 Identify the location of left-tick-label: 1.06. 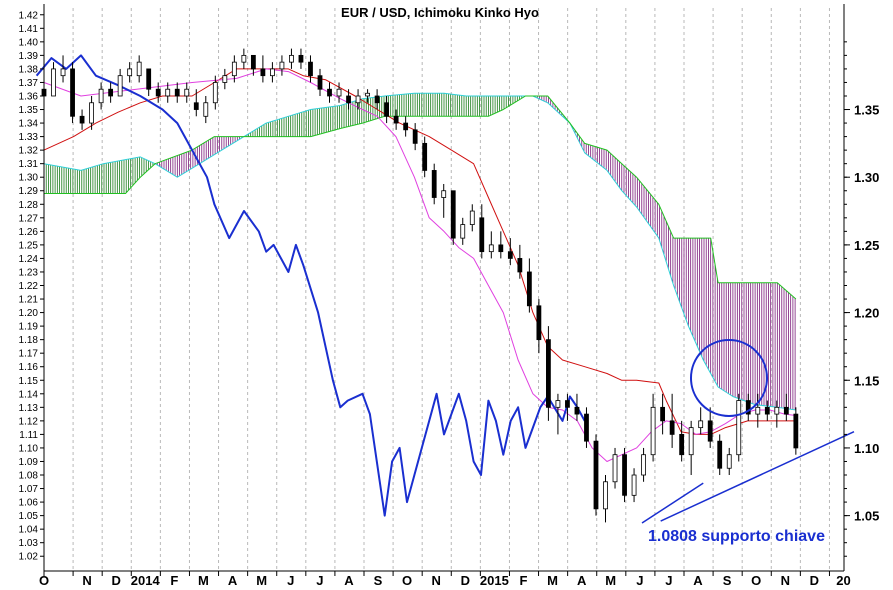
(29, 503).